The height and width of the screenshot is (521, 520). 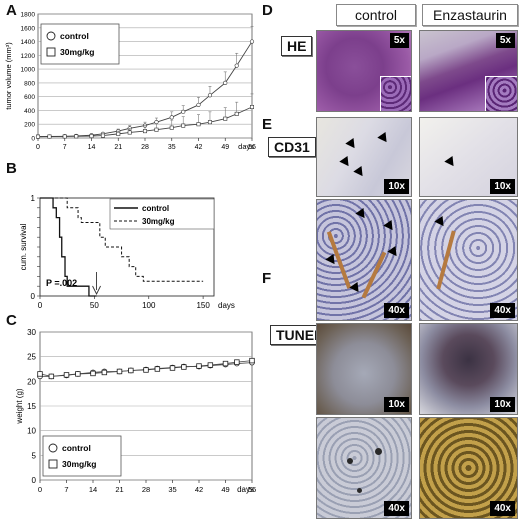 What do you see at coordinates (51, 36) in the screenshot?
I see `legend-marker-control` at bounding box center [51, 36].